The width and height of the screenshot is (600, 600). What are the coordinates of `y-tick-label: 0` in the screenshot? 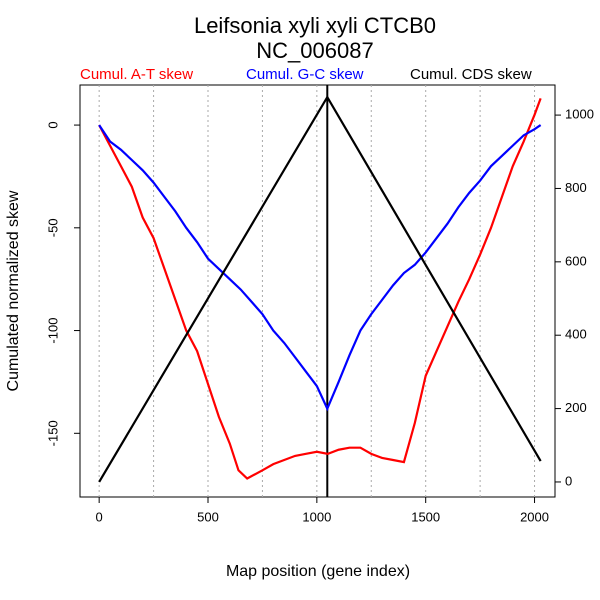 It's located at (52, 124).